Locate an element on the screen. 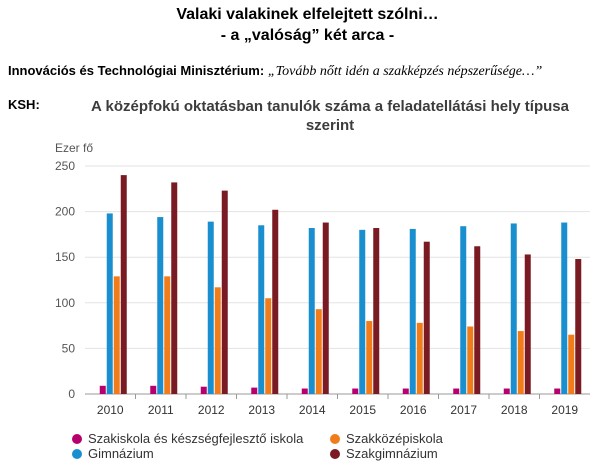 The width and height of the screenshot is (615, 467). y-tick-label: 200 is located at coordinates (65, 212).